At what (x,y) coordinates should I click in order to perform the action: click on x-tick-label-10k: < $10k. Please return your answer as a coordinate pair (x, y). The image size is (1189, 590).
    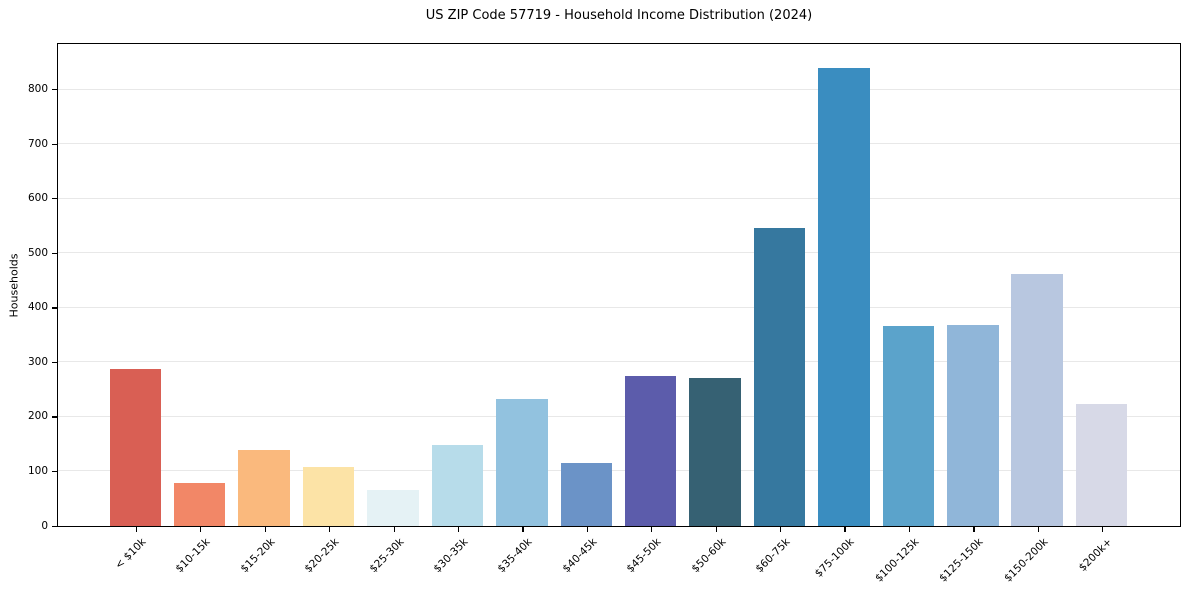
    Looking at the image, I should click on (130, 554).